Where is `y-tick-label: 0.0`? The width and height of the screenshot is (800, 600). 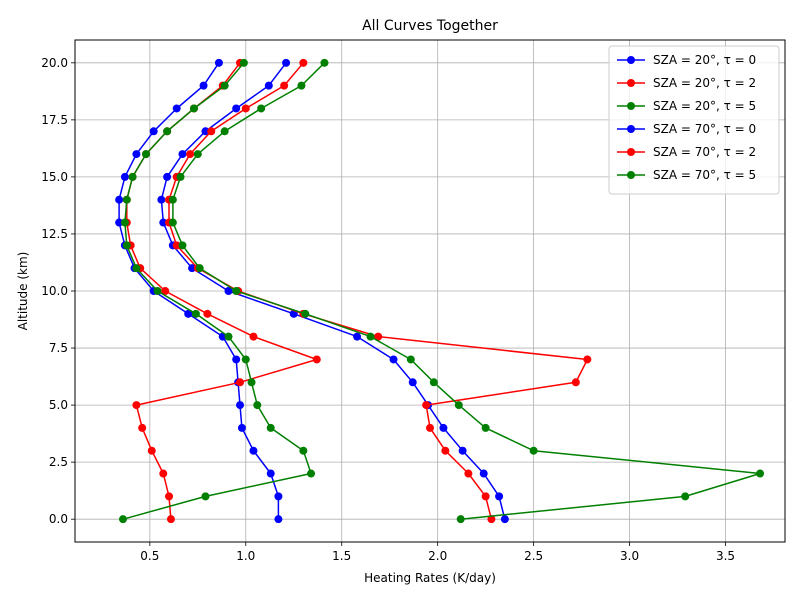
y-tick-label: 0.0 is located at coordinates (58, 519).